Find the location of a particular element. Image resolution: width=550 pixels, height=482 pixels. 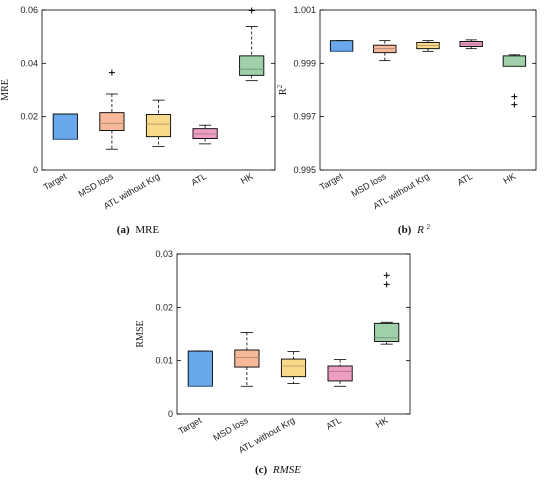

caption-b: (b) R 2 is located at coordinates (414, 229).